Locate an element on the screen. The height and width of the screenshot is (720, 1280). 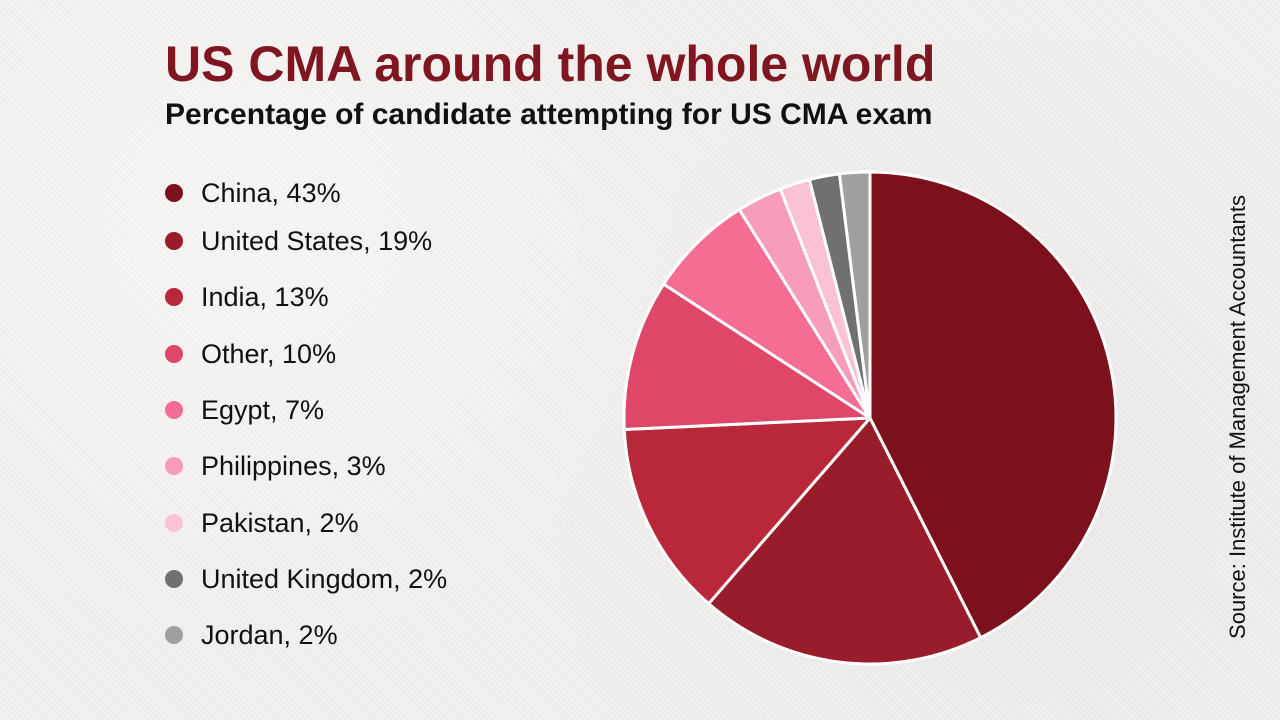
legend-item-united-states: United States, 19% is located at coordinates (306, 241).